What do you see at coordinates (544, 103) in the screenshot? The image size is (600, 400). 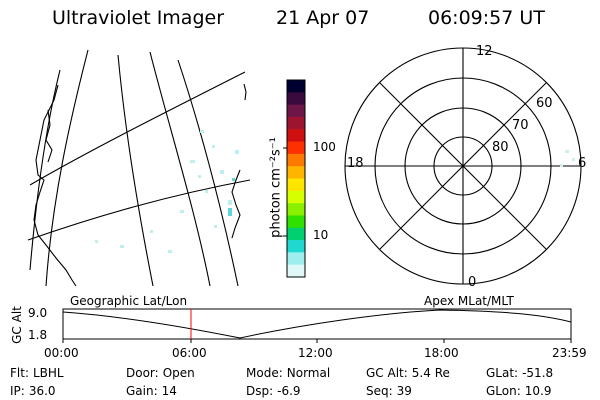 I see `polar-label-60: 60` at bounding box center [544, 103].